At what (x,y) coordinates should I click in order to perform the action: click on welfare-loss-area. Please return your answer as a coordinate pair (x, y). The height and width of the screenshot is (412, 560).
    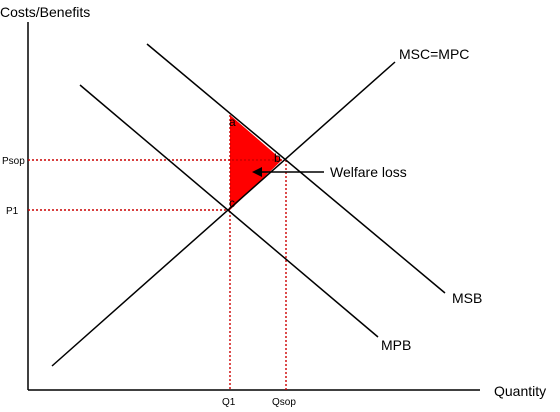
    Looking at the image, I should click on (256, 162).